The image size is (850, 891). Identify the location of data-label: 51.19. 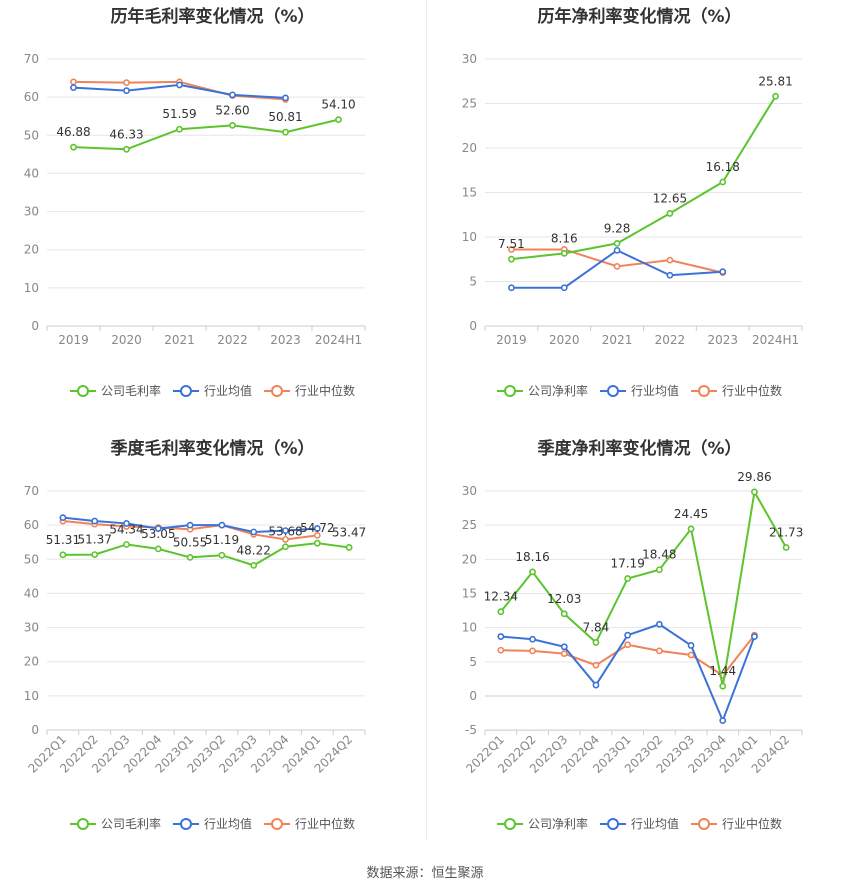
(222, 540).